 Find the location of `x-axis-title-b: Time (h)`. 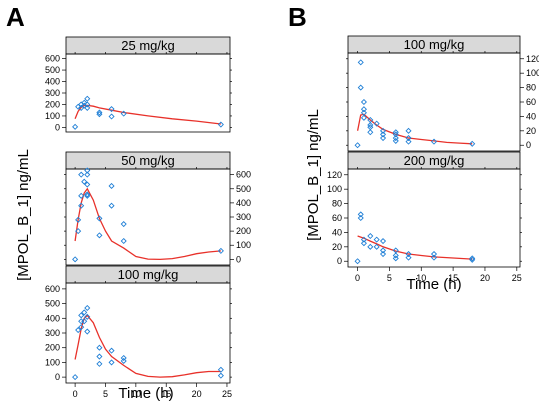

x-axis-title-b: Time (h) is located at coordinates (433, 284).